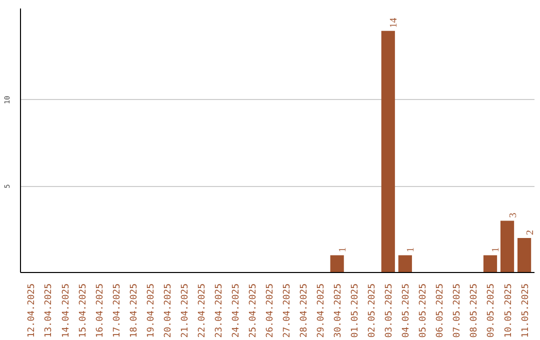  I want to click on x-tick-label: 19.04.2025, so click(151, 310).